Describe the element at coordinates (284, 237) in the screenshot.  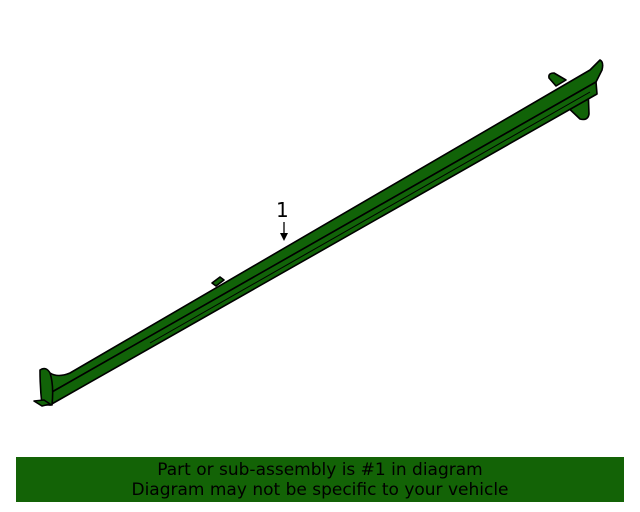
I see `callout-arrow-icon` at that location.